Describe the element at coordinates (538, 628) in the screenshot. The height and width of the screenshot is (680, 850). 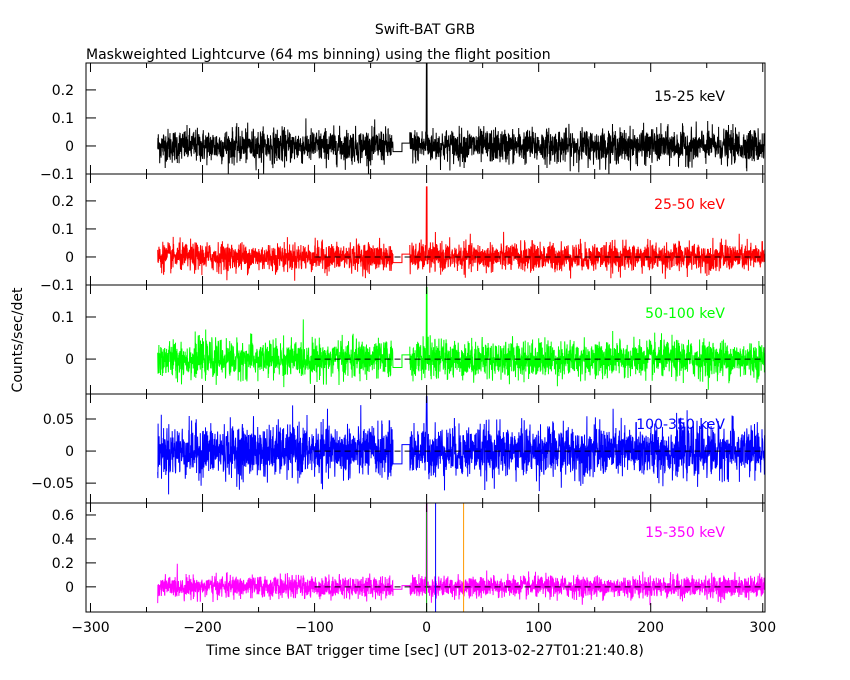
I see `x-tick-label: 100` at that location.